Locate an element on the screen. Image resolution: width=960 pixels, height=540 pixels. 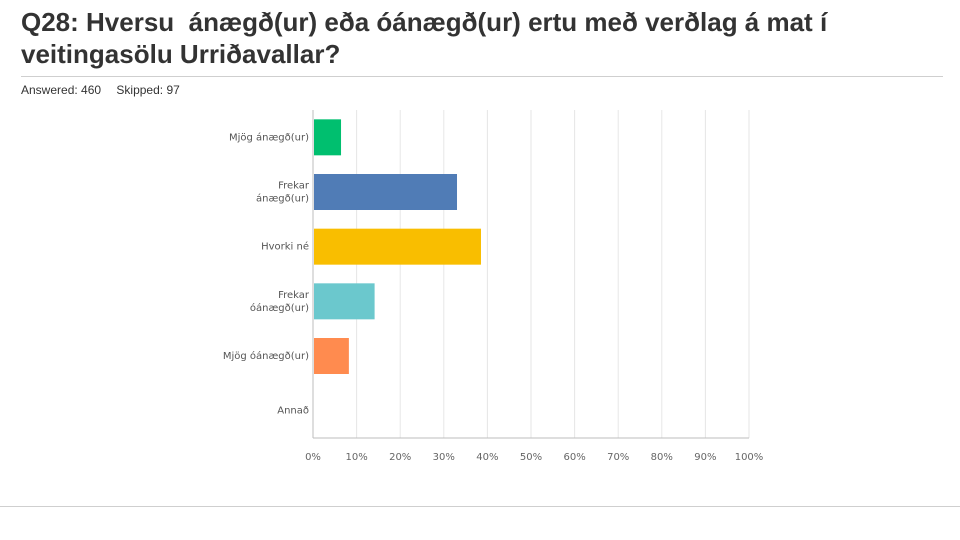
x-tick-label: 10% is located at coordinates (356, 457).